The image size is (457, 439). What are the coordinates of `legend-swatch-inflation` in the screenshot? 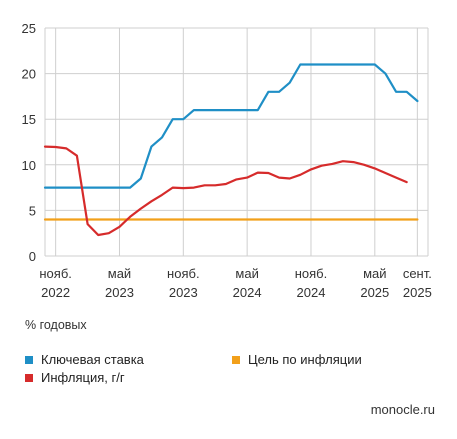 It's located at (29, 377).